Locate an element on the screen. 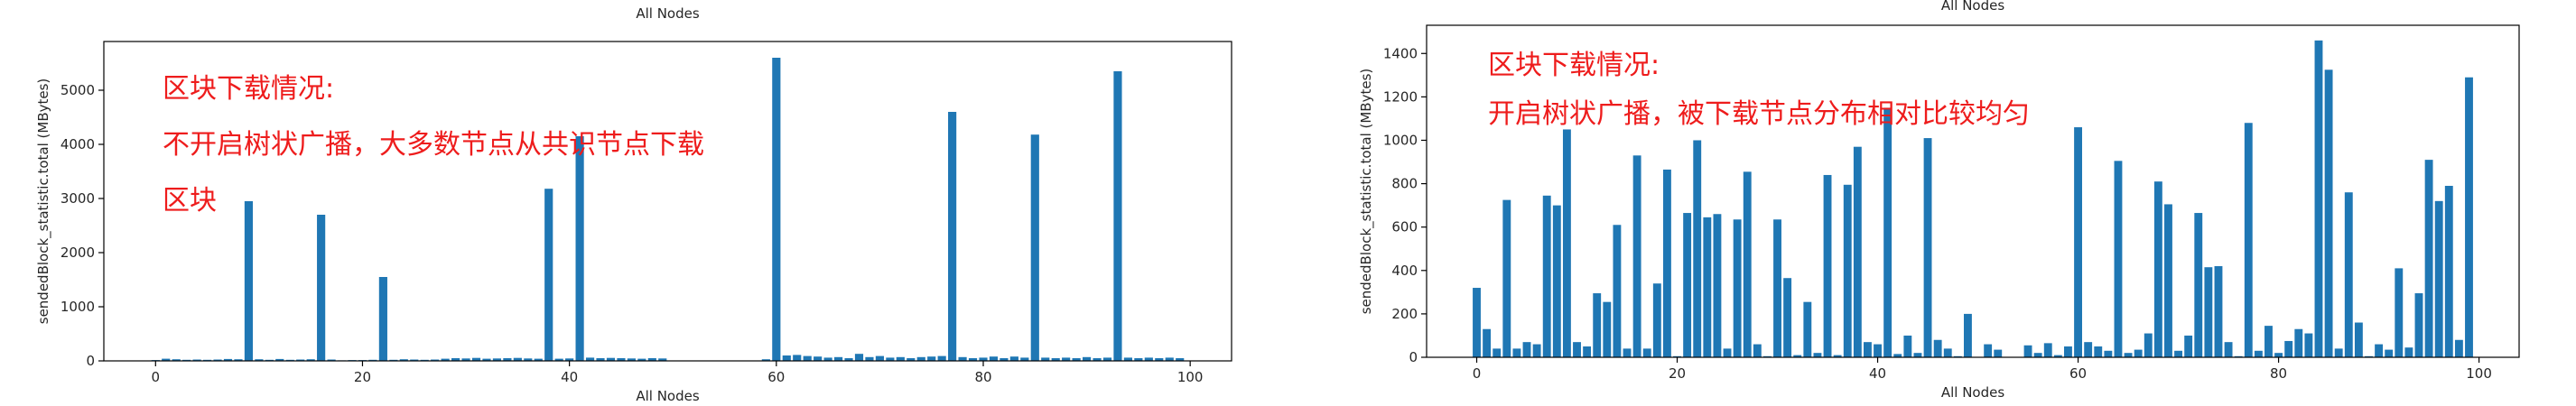  chart2-x-axis-title: All Nodes is located at coordinates (1973, 393).